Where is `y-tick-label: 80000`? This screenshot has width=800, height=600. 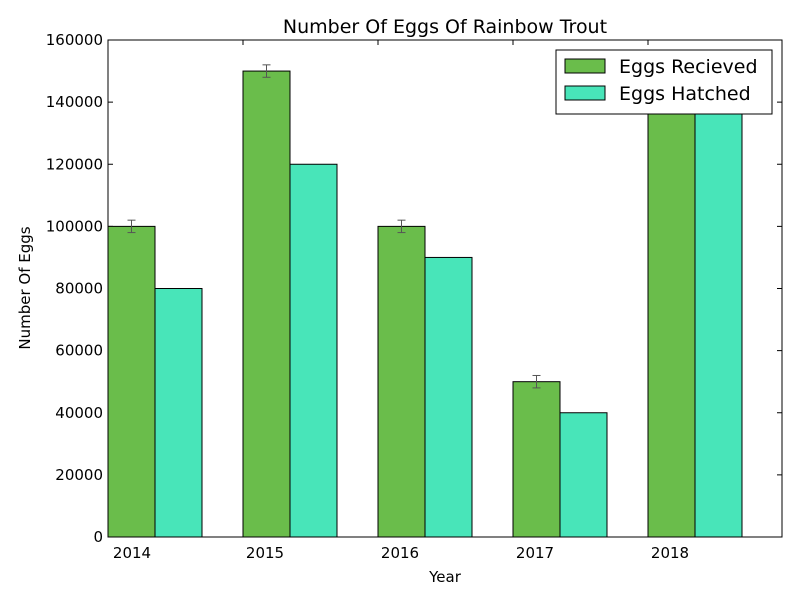
y-tick-label: 80000 is located at coordinates (79, 289).